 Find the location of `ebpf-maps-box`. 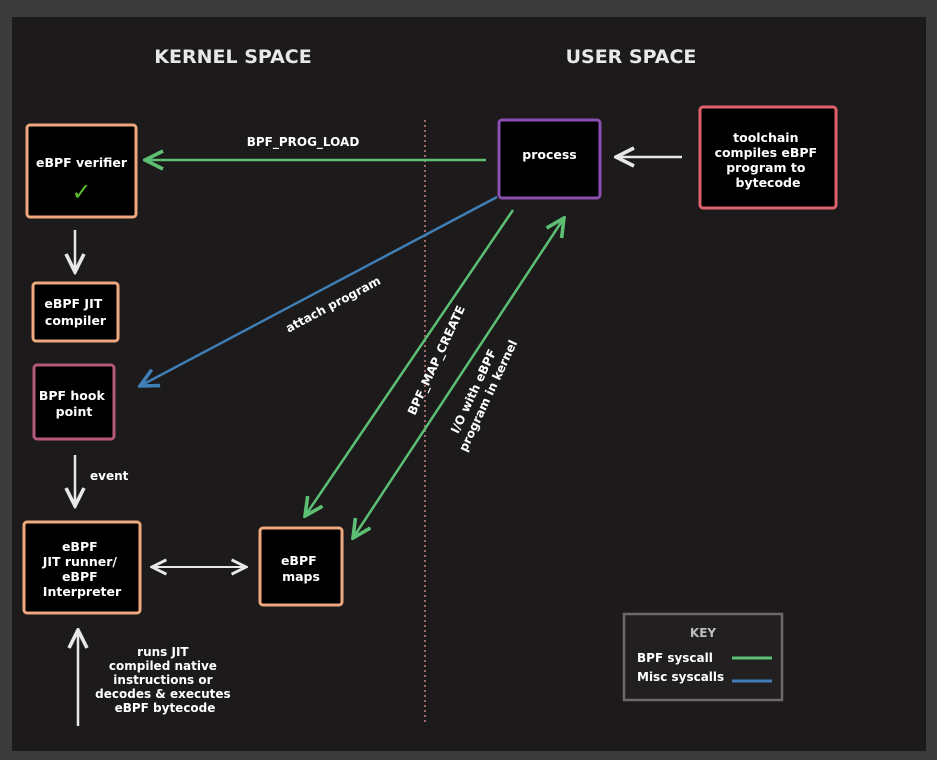

ebpf-maps-box is located at coordinates (301, 566).